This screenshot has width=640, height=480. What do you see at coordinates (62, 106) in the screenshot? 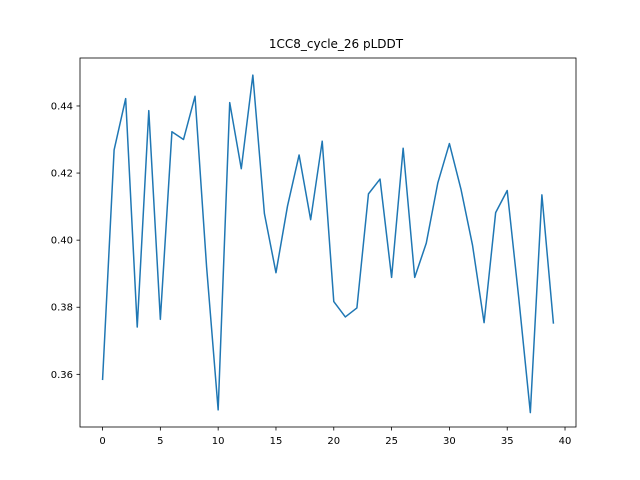
I see `y-tick-label: 0.44` at bounding box center [62, 106].